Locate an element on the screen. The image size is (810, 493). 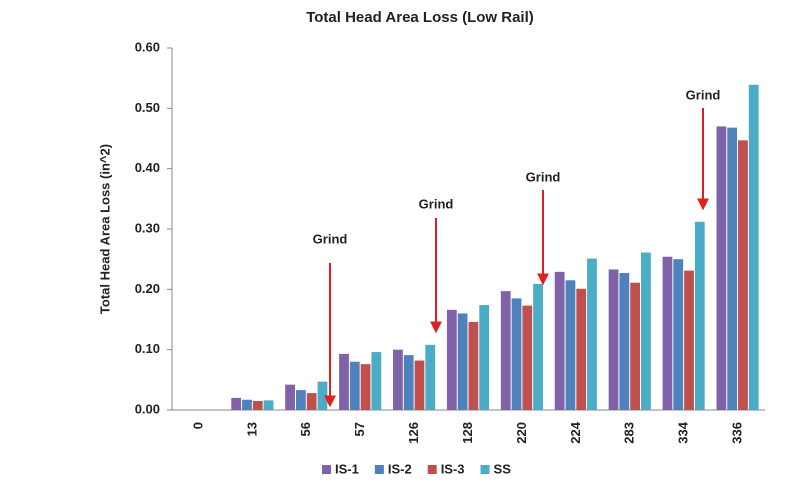
legend-label: IS-3 is located at coordinates (453, 468).